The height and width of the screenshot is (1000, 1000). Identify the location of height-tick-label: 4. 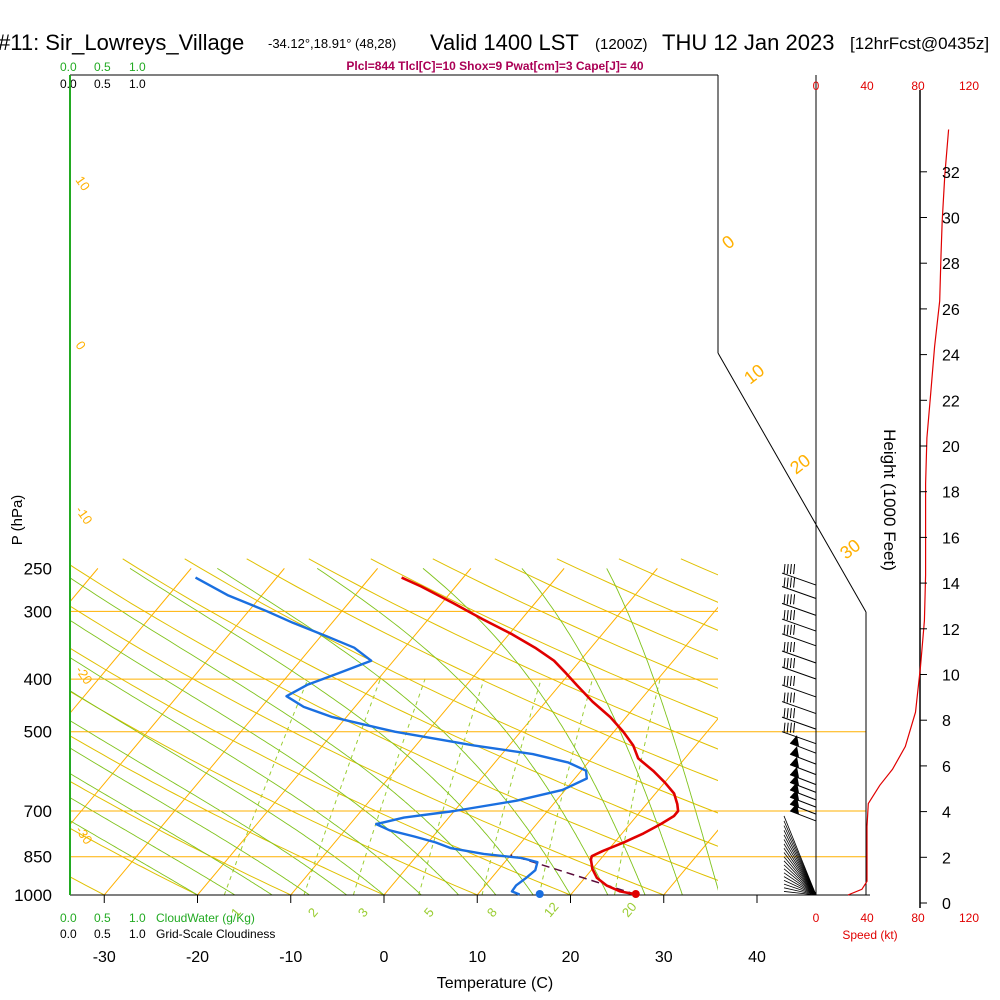
(946, 813).